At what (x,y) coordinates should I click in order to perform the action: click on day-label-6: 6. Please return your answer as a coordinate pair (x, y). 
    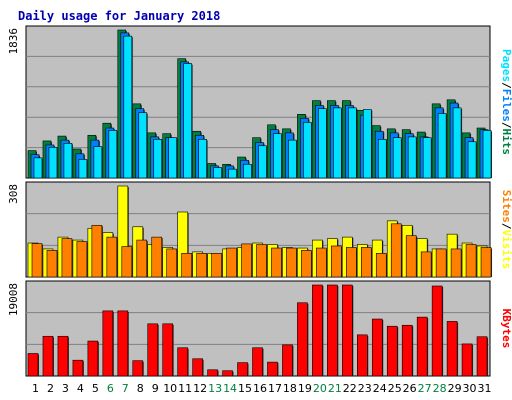
    Looking at the image, I should click on (110, 388).